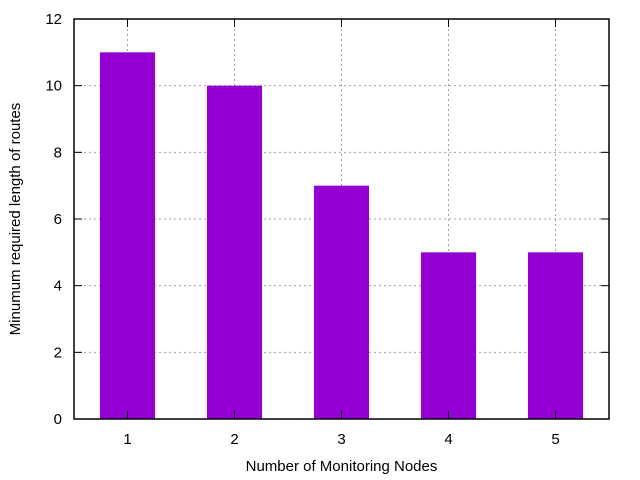 The height and width of the screenshot is (480, 640). What do you see at coordinates (448, 439) in the screenshot?
I see `x-tick-label: 4` at bounding box center [448, 439].